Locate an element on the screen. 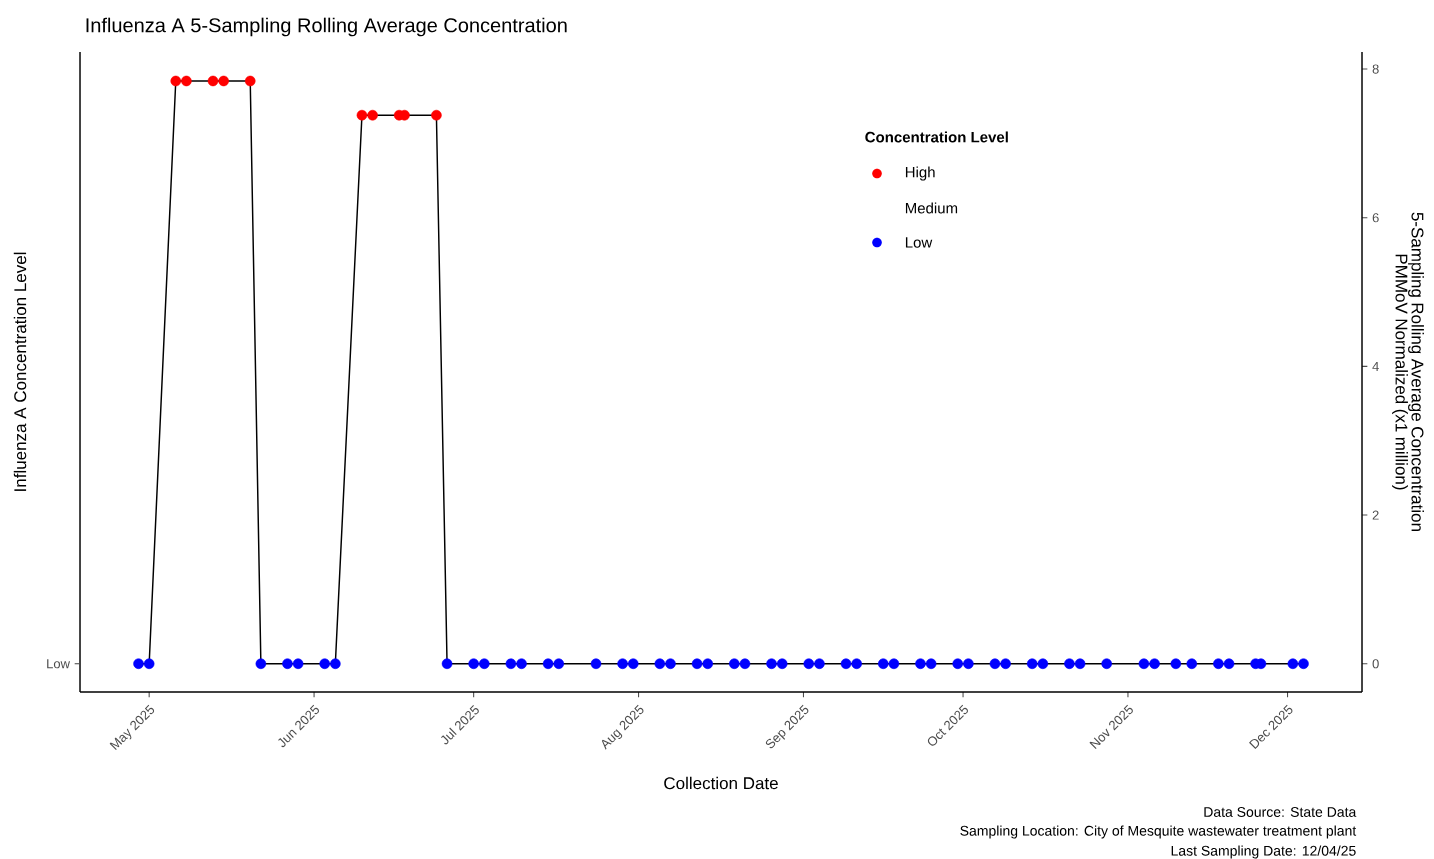  y2-tick-label: 2 is located at coordinates (1375, 515).